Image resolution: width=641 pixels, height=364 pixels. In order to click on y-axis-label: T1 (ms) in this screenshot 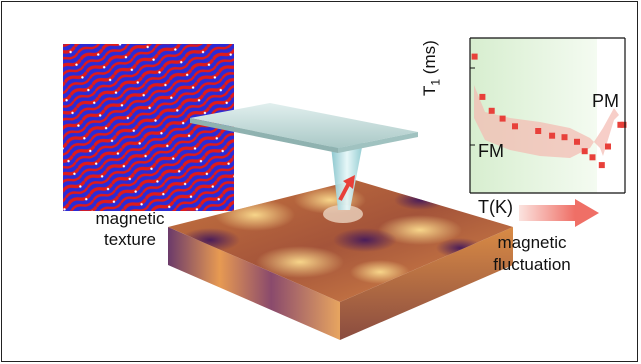, I will do `click(431, 68)`.